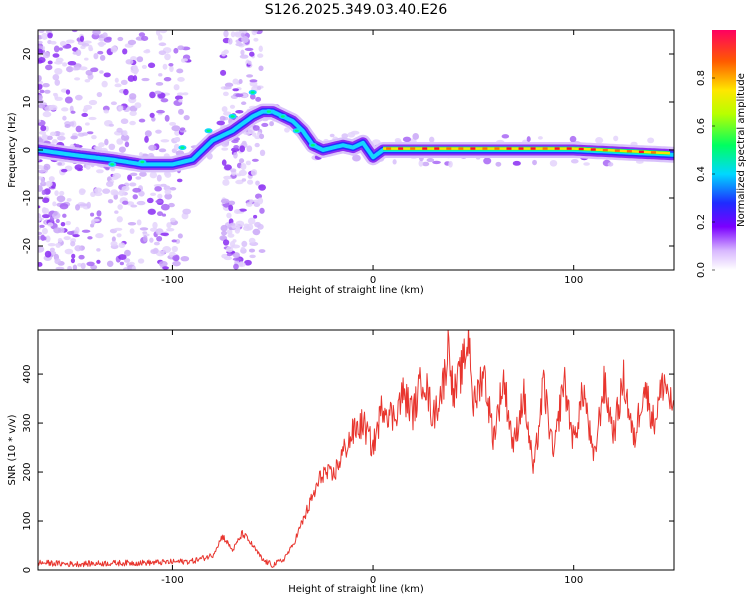  I want to click on snr-y-tick-label: 0, so click(27, 570).